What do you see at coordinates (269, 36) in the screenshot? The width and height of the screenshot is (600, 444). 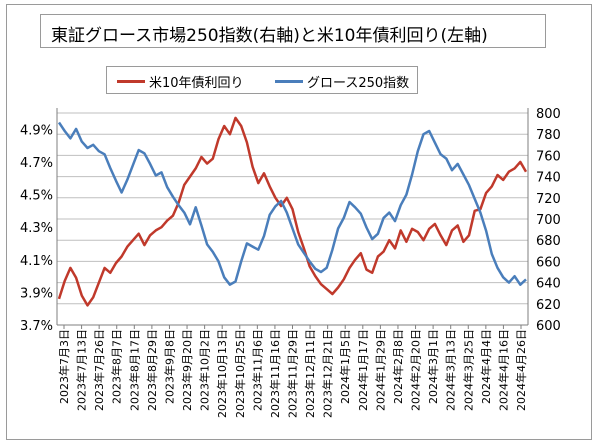 I see `chart-title: 東証グロース市場250指数(右軸)と米10年債利回り(左軸)` at bounding box center [269, 36].